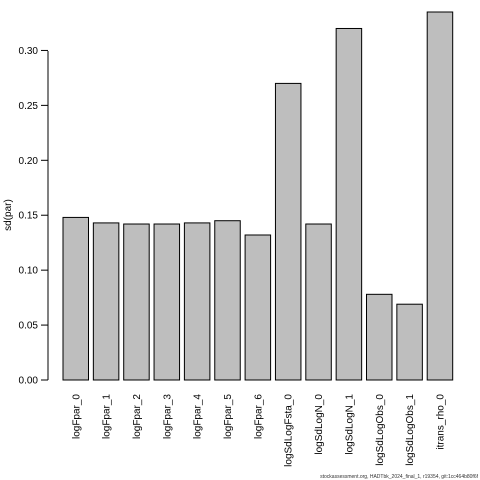  I want to click on category-label: logFpar_0, so click(76, 416).